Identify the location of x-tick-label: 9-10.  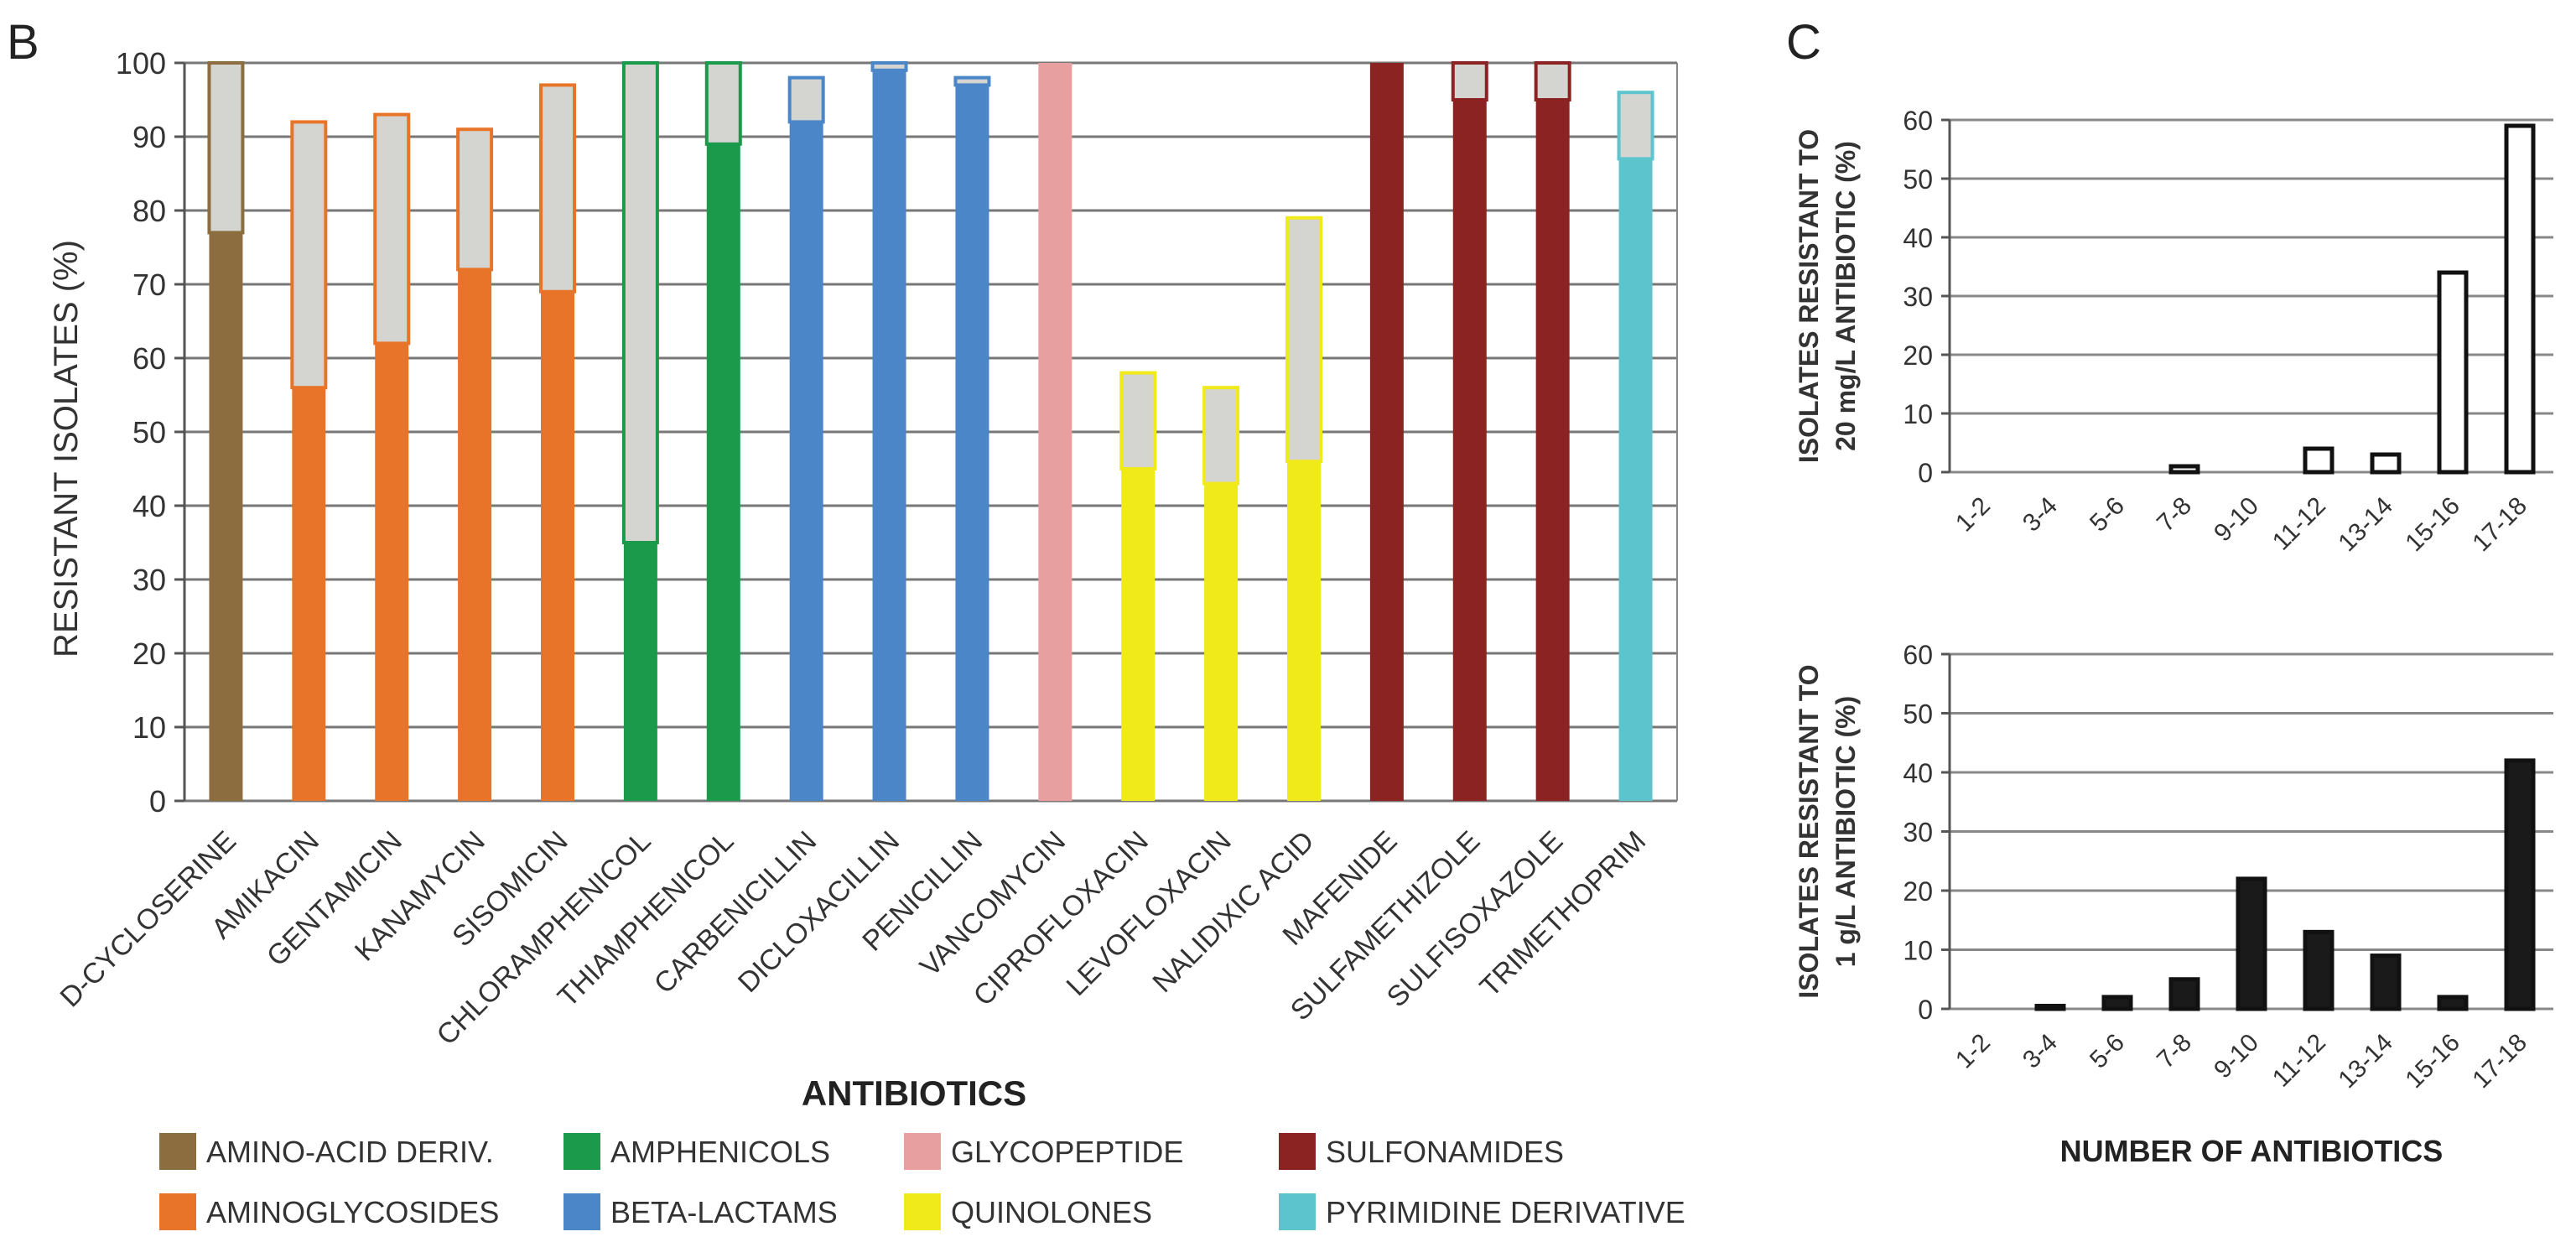
(2236, 1056).